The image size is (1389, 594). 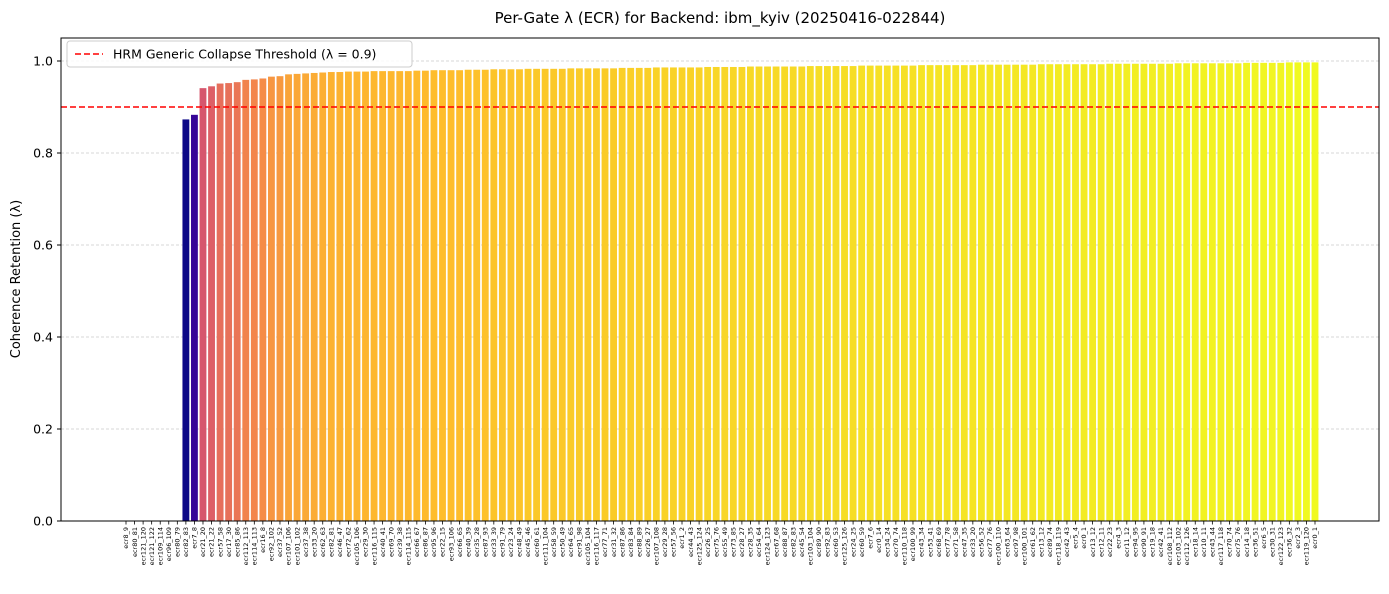 What do you see at coordinates (1170, 546) in the screenshot?
I see `x-tick-label: ecr108_112` at bounding box center [1170, 546].